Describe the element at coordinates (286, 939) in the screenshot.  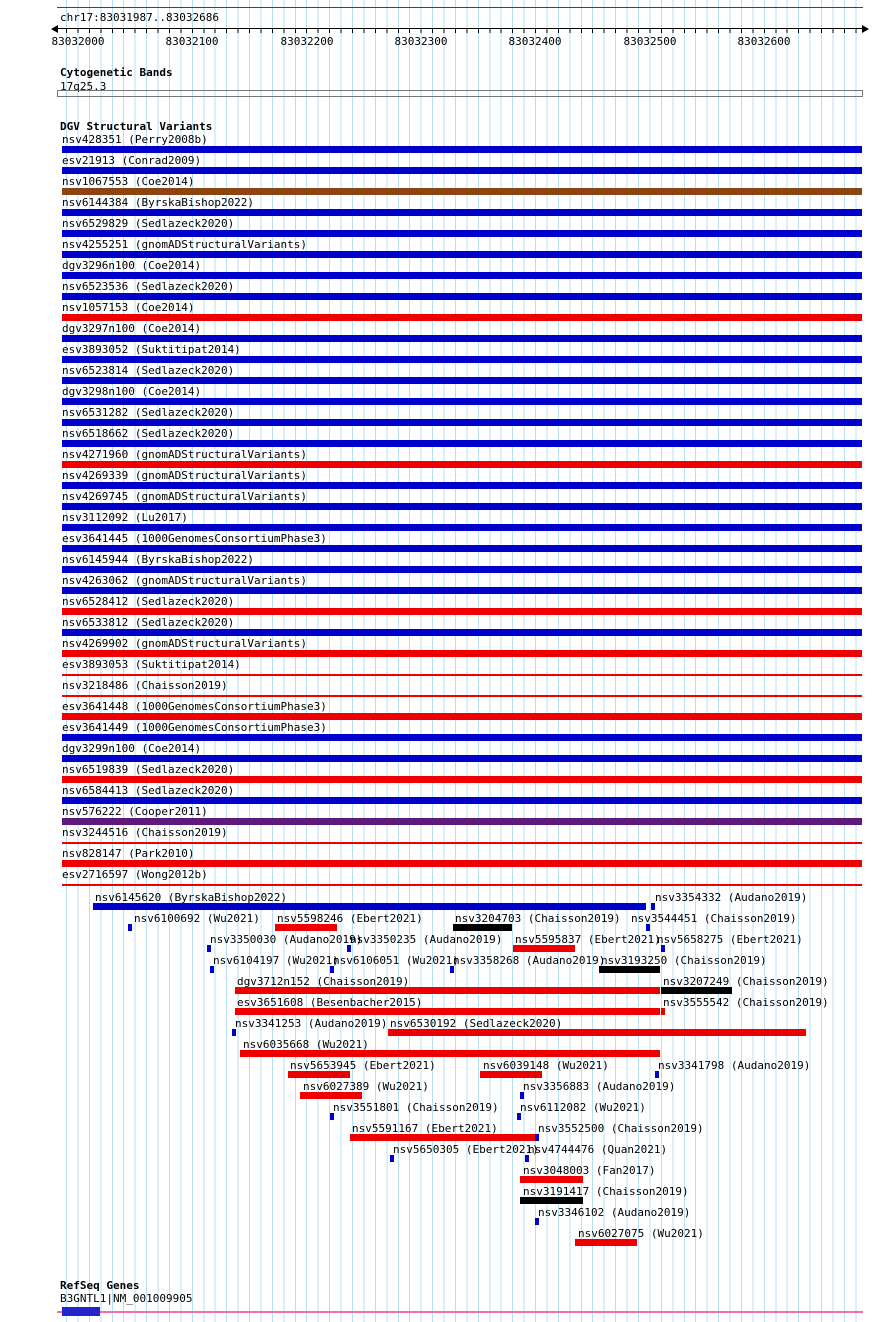
I see `dgv-variant-label: nsv3350030 (Audano2019)` at that location.